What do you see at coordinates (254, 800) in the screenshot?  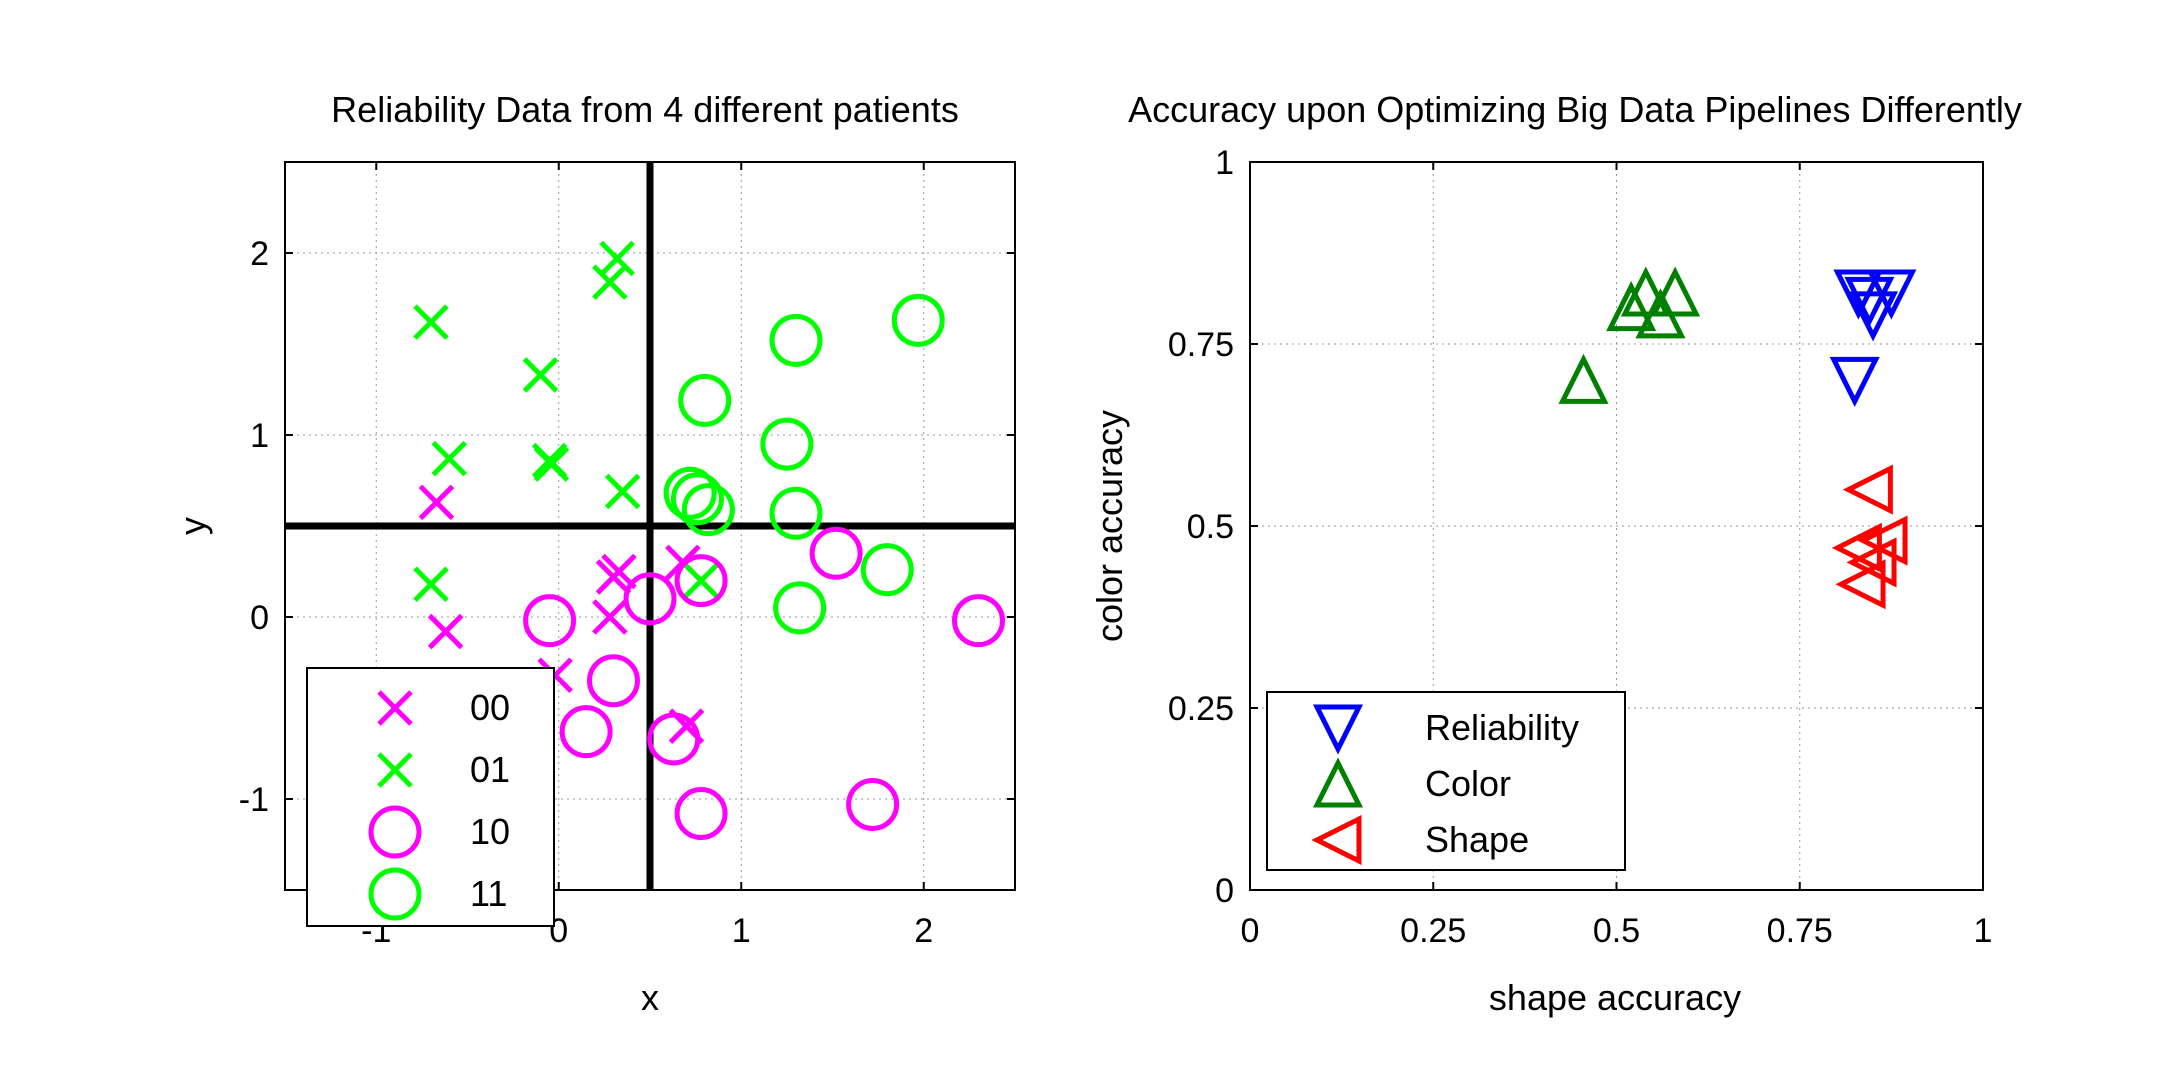 I see `y-tick-label: -1` at bounding box center [254, 800].